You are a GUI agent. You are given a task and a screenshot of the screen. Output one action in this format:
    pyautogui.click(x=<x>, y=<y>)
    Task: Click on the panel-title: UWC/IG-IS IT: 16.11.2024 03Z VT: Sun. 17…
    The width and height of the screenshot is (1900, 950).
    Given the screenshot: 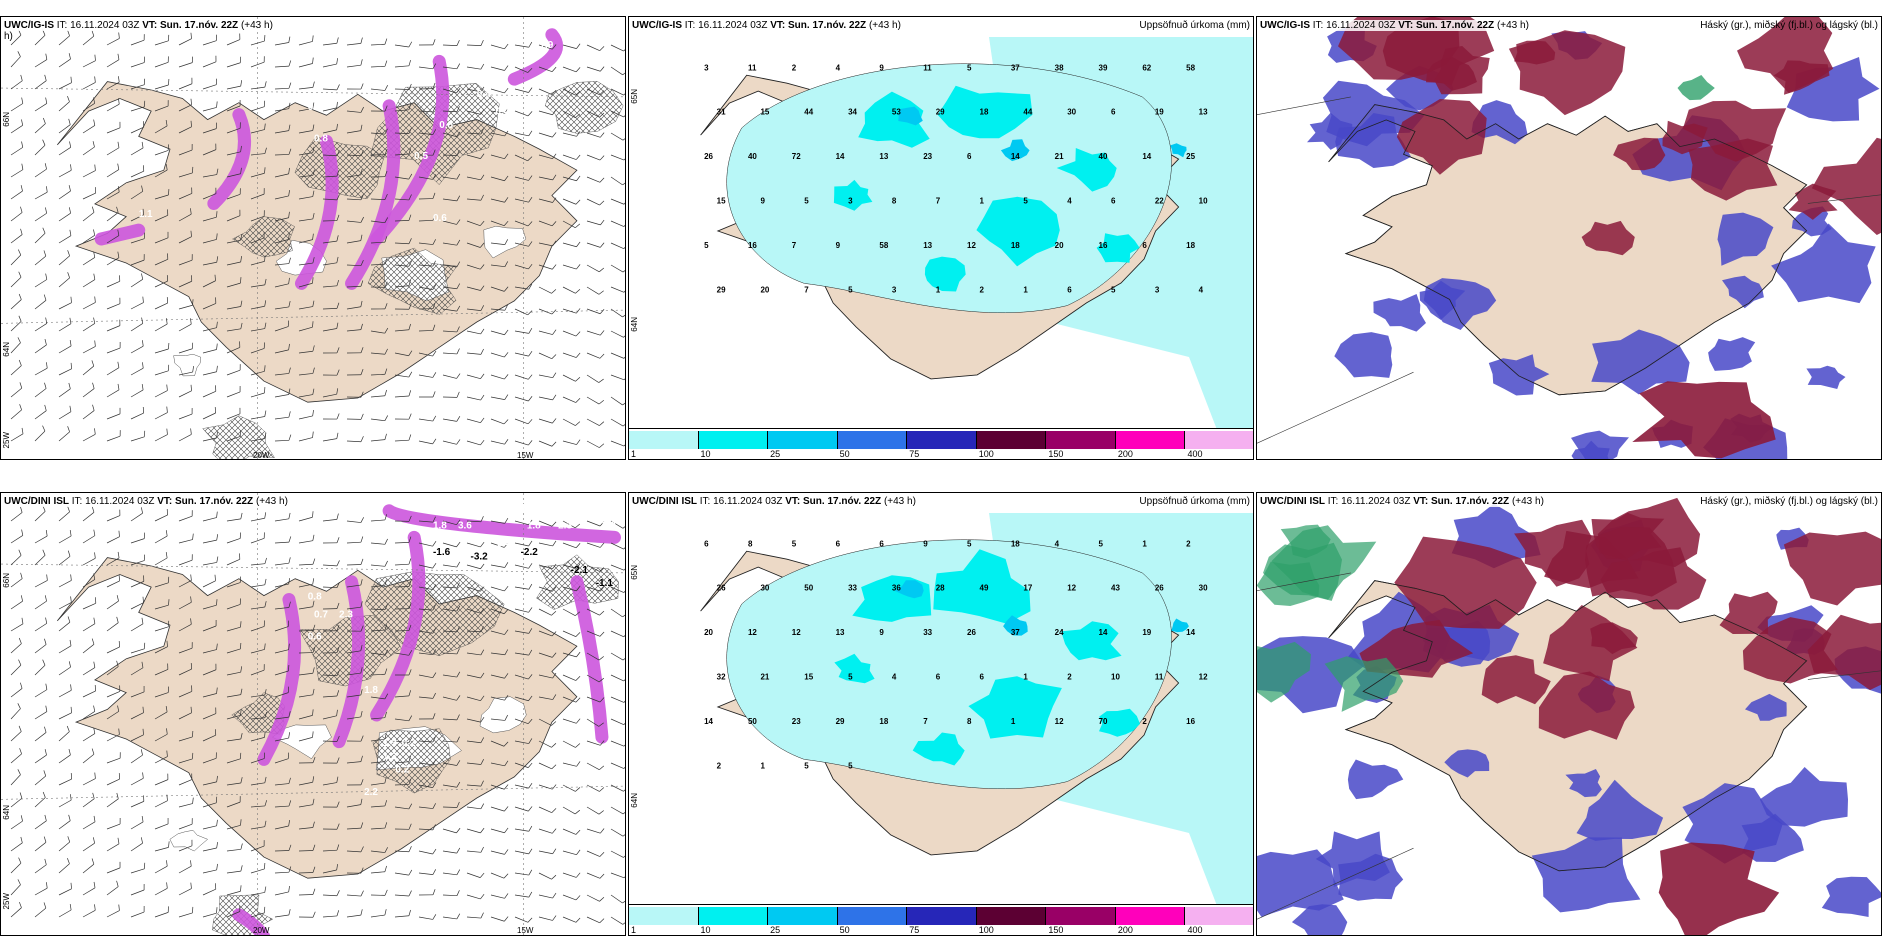 What is the action you would take?
    pyautogui.click(x=1394, y=25)
    